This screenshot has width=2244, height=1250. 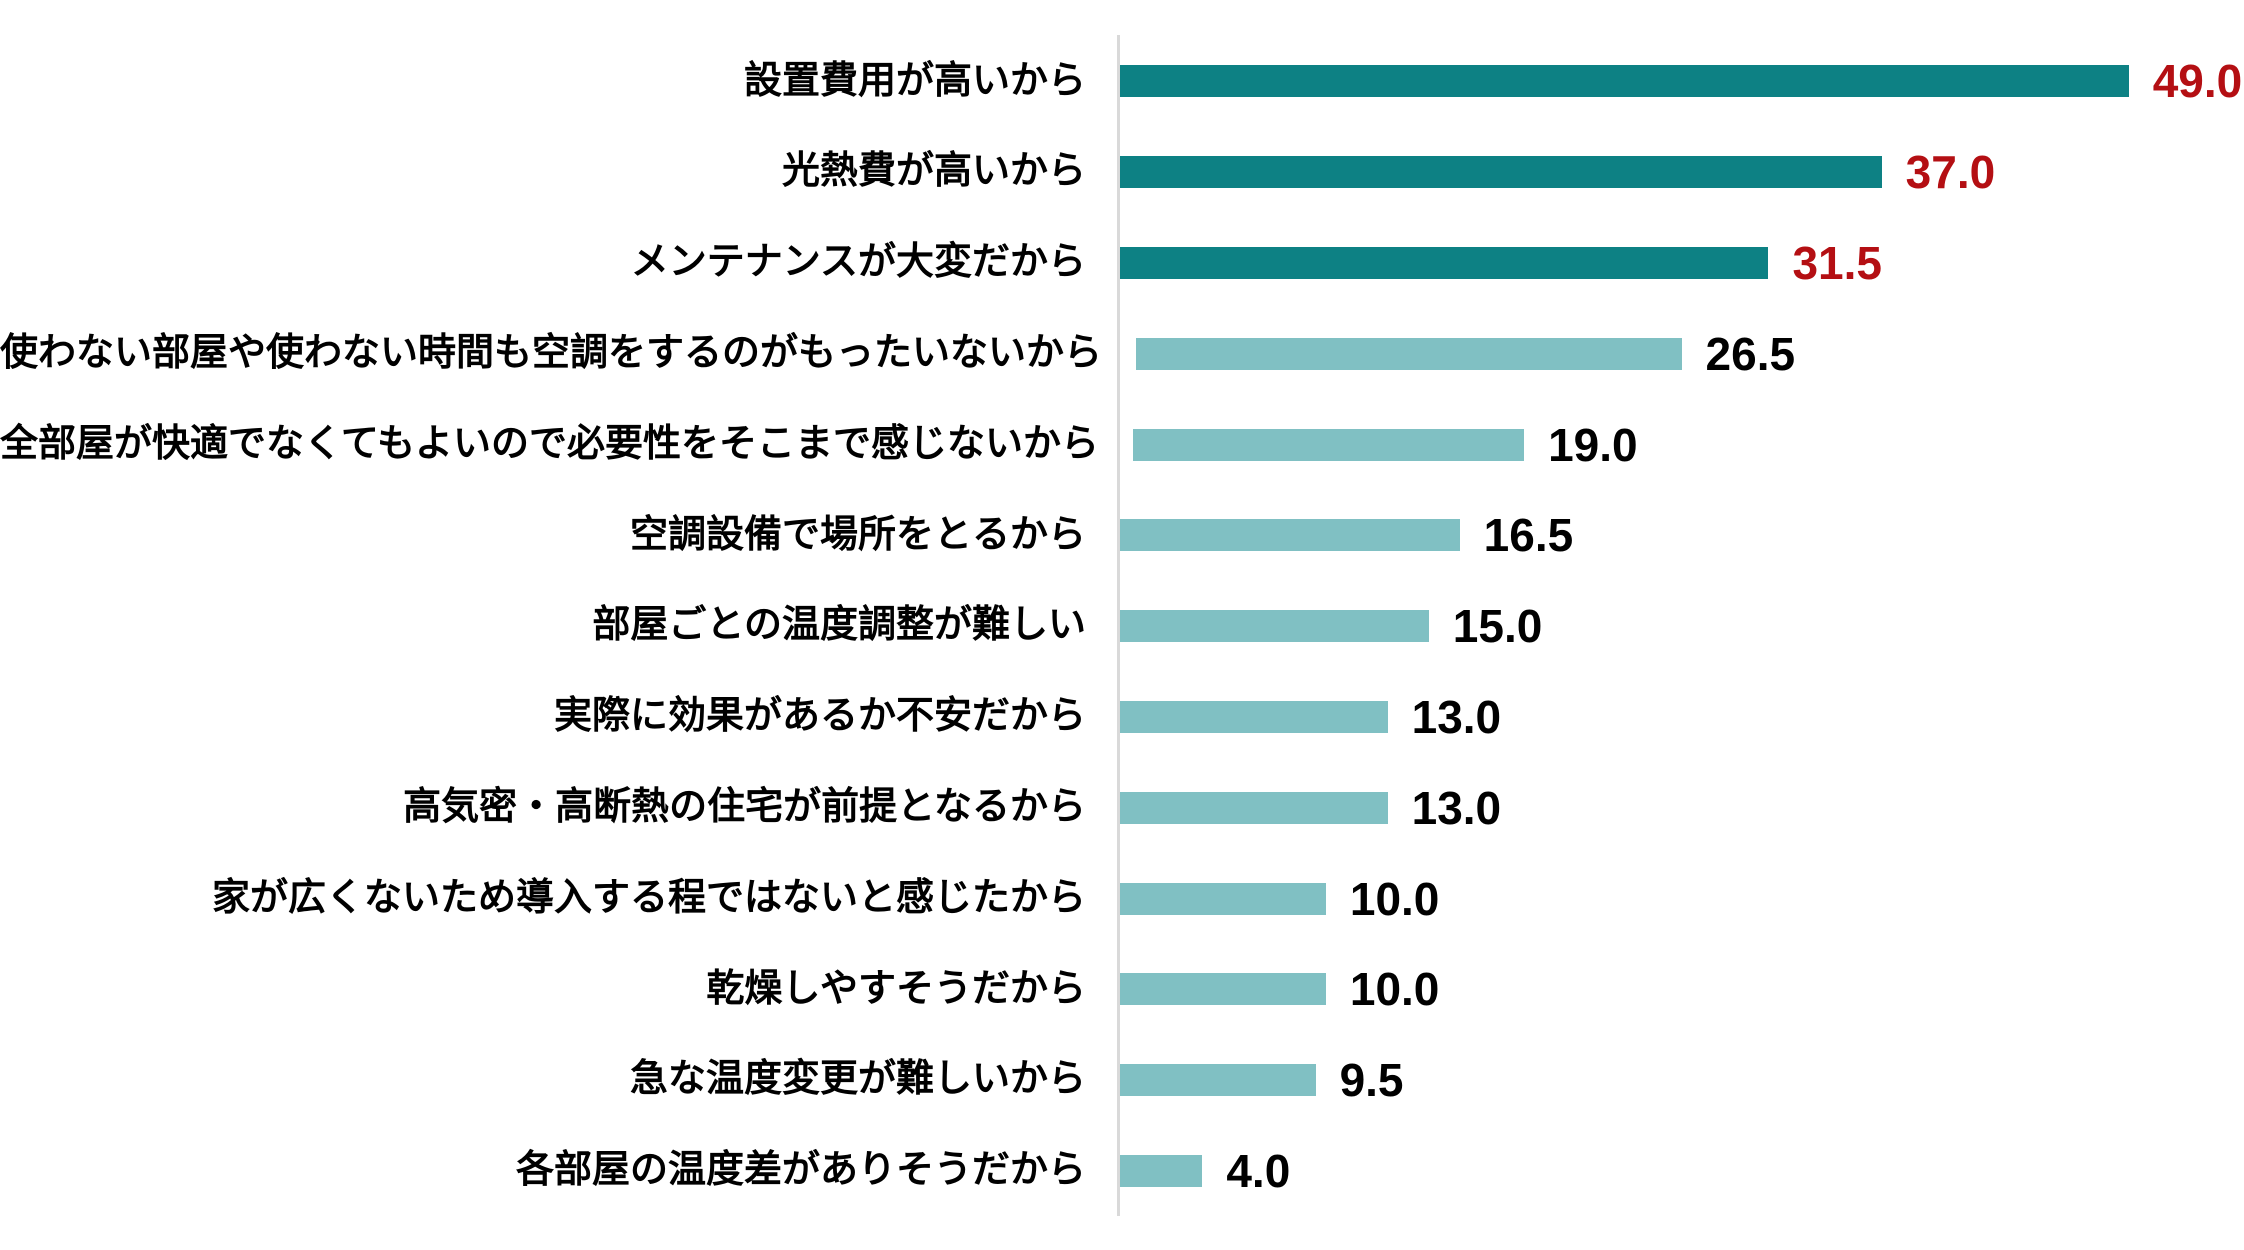 I want to click on chart-row: 実際に効果があるか不安だから 13.0, so click(x=1122, y=717).